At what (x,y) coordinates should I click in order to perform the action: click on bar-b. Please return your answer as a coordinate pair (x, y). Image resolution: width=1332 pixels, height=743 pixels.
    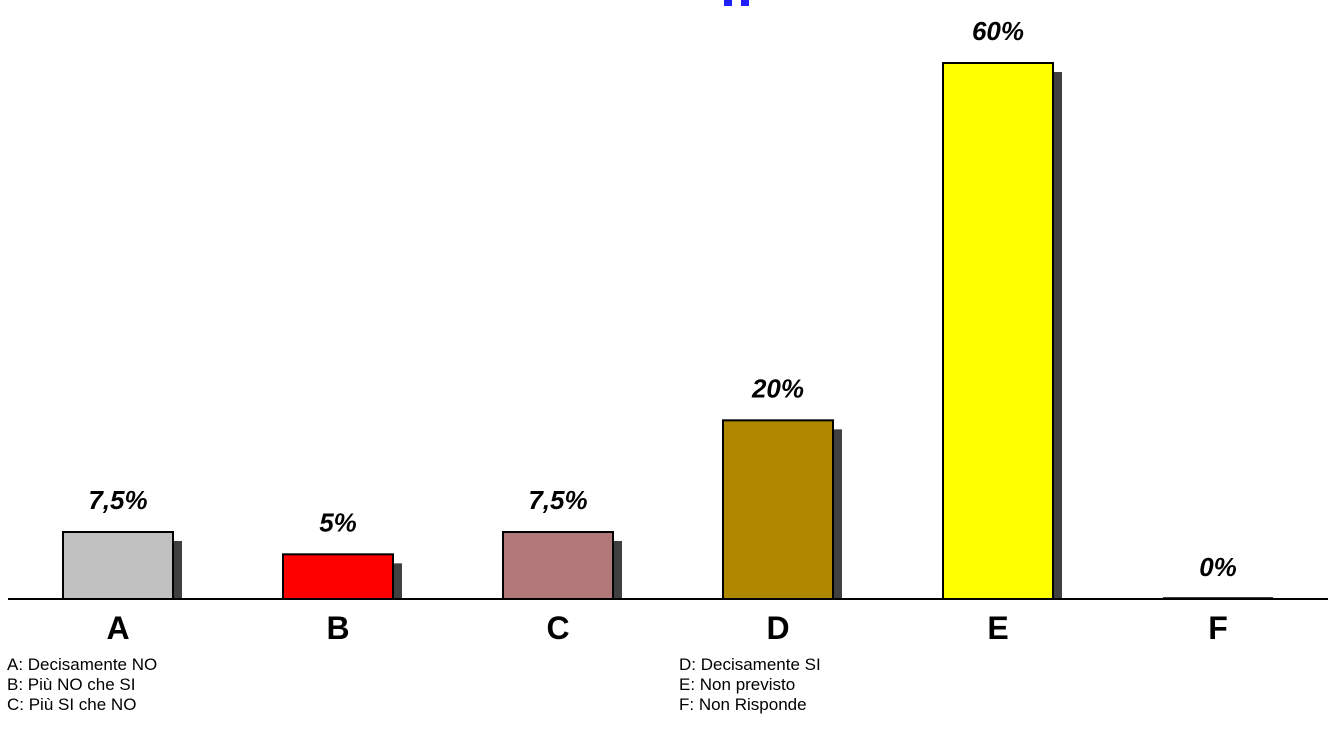
    Looking at the image, I should click on (338, 576).